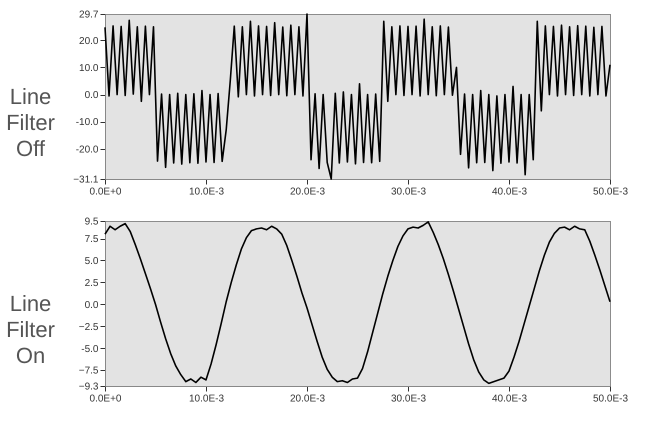 This screenshot has height=424, width=665. I want to click on y-tick-label: −7.5, so click(88, 371).